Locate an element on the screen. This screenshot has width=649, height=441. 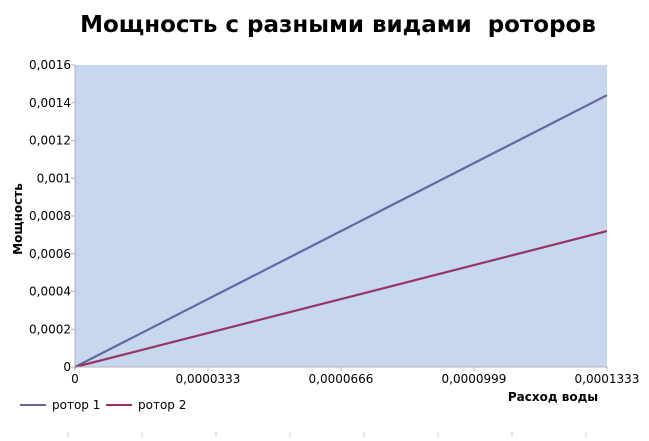
x-axis-ticks: 0 0,0000333 0,0000666 0,0000999 0,0001333 is located at coordinates (355, 376).